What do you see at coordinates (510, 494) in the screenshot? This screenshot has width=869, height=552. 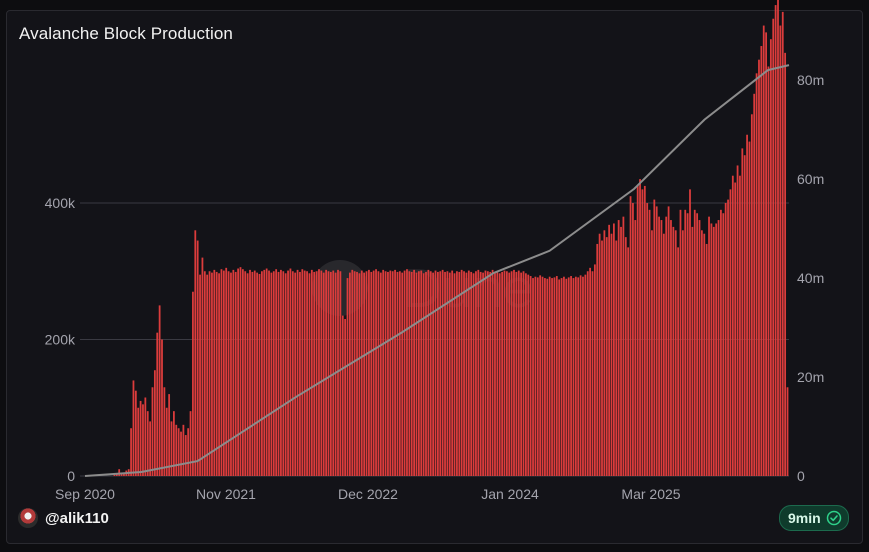 I see `x-tick-label: Jan 2024` at bounding box center [510, 494].